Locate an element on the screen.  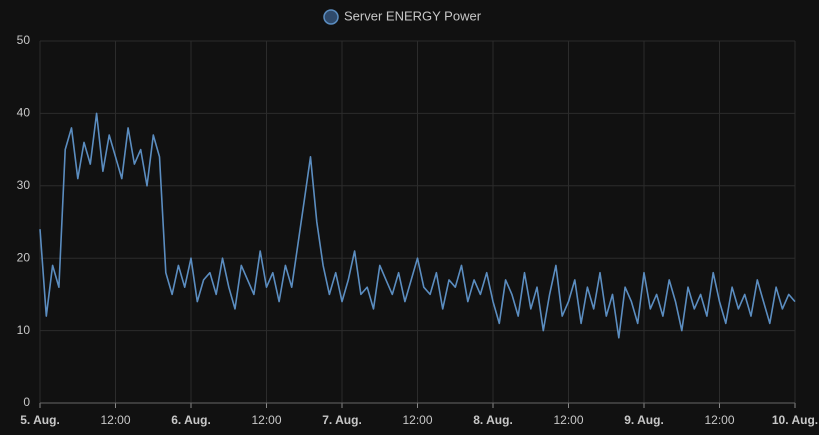
x-tick-label: 10. Aug. is located at coordinates (795, 420).